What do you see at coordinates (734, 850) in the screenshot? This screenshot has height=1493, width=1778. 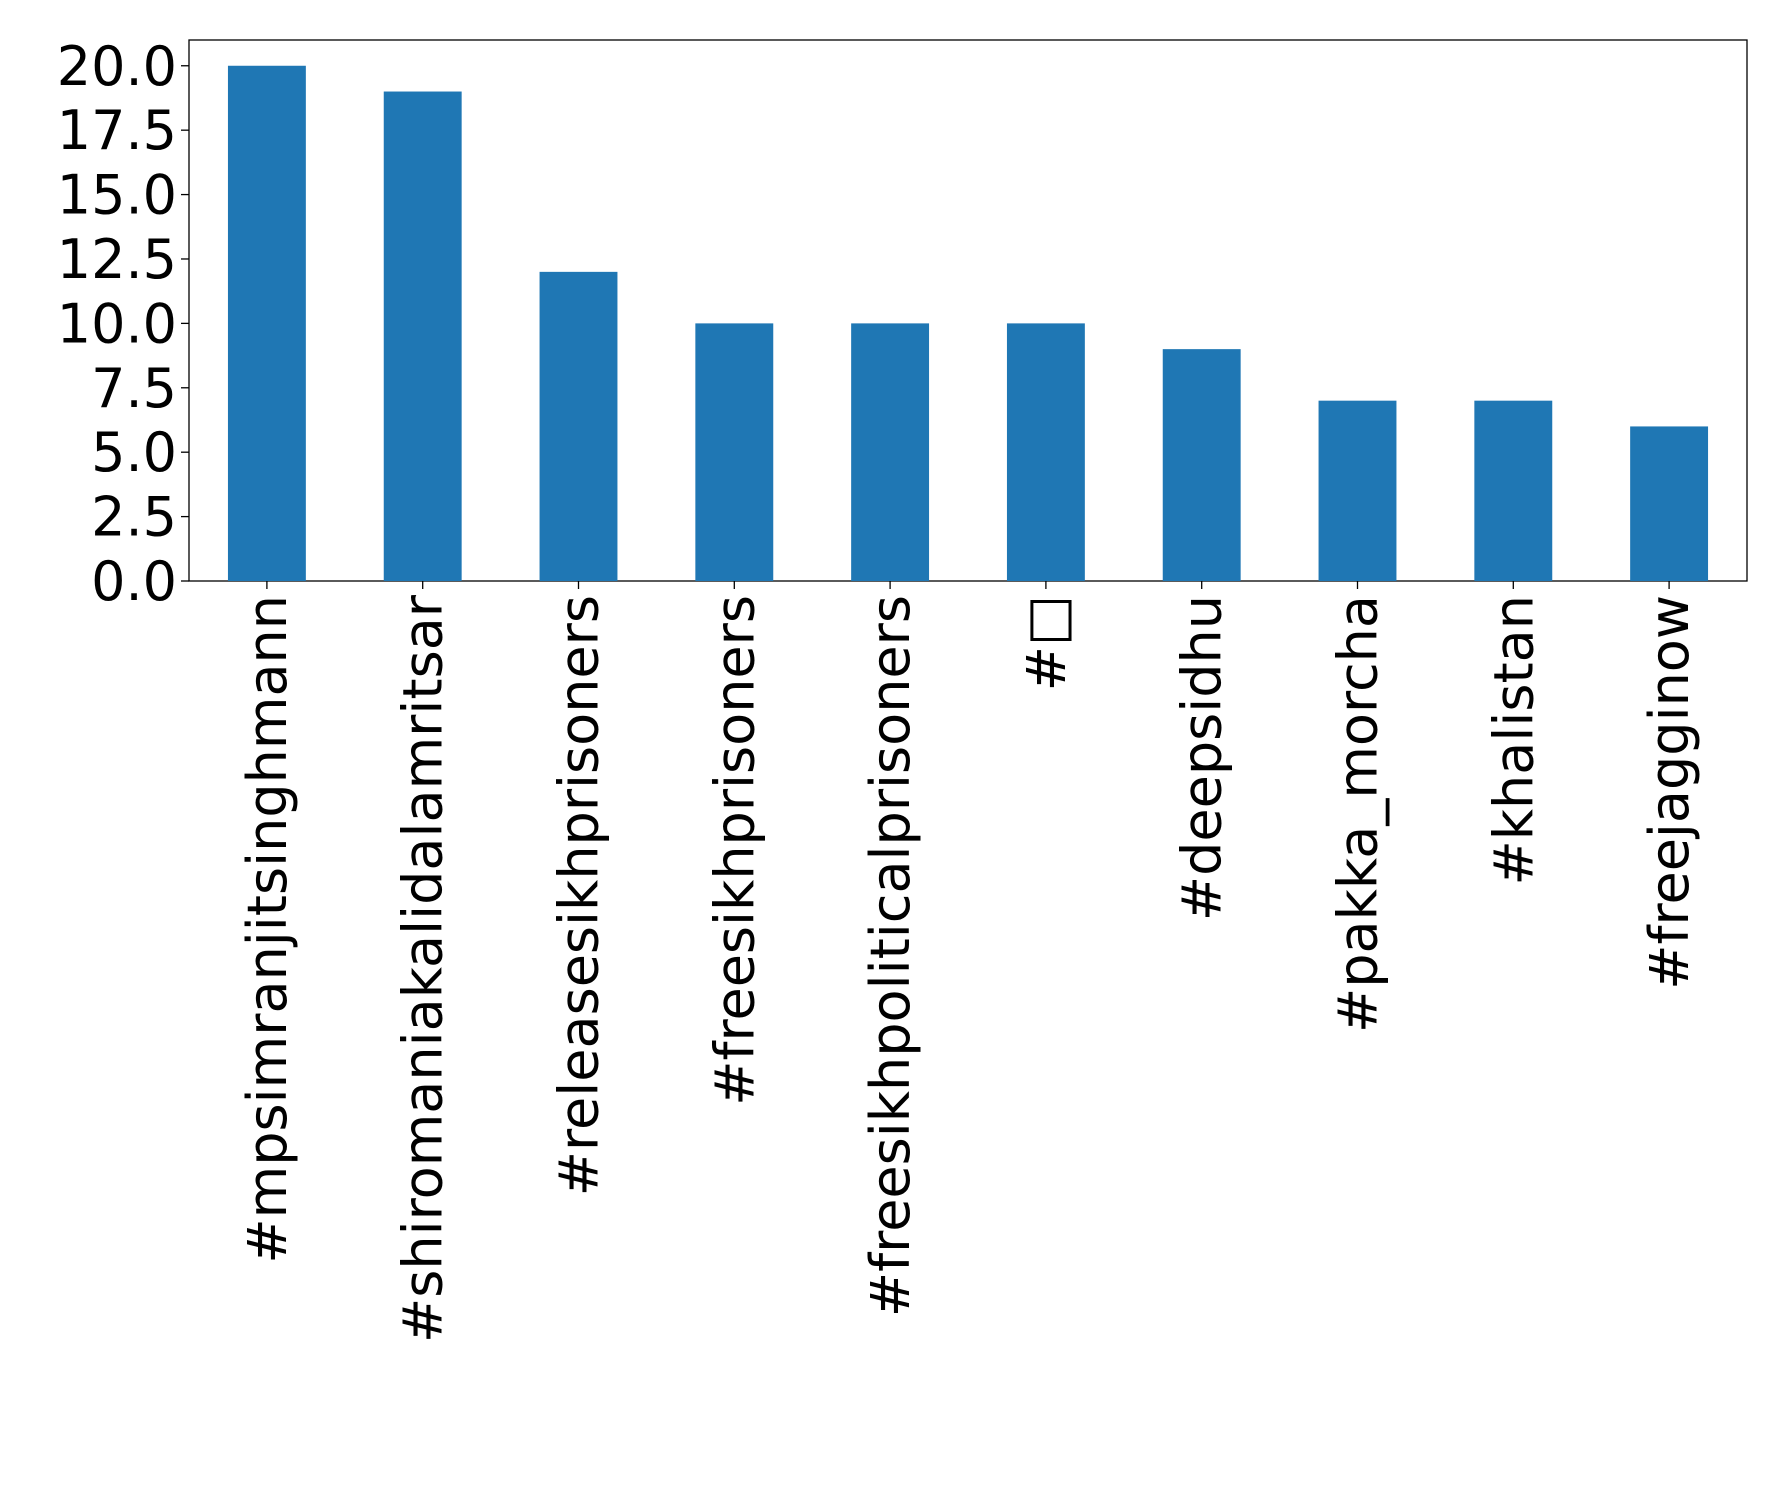 I see `x-tick-label: #freesikhprisoners` at bounding box center [734, 850].